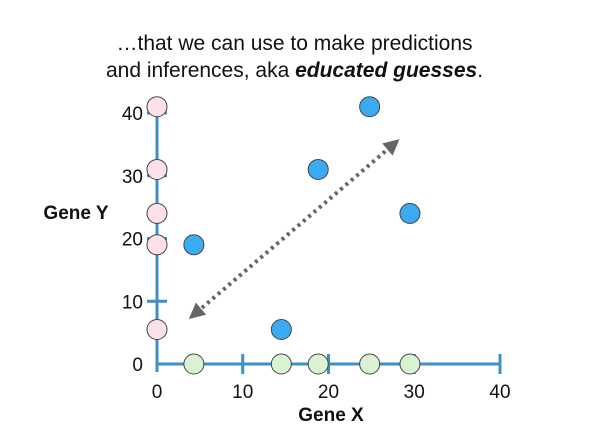 The image size is (589, 446). What do you see at coordinates (331, 415) in the screenshot?
I see `x-axis-title: Gene X` at bounding box center [331, 415].